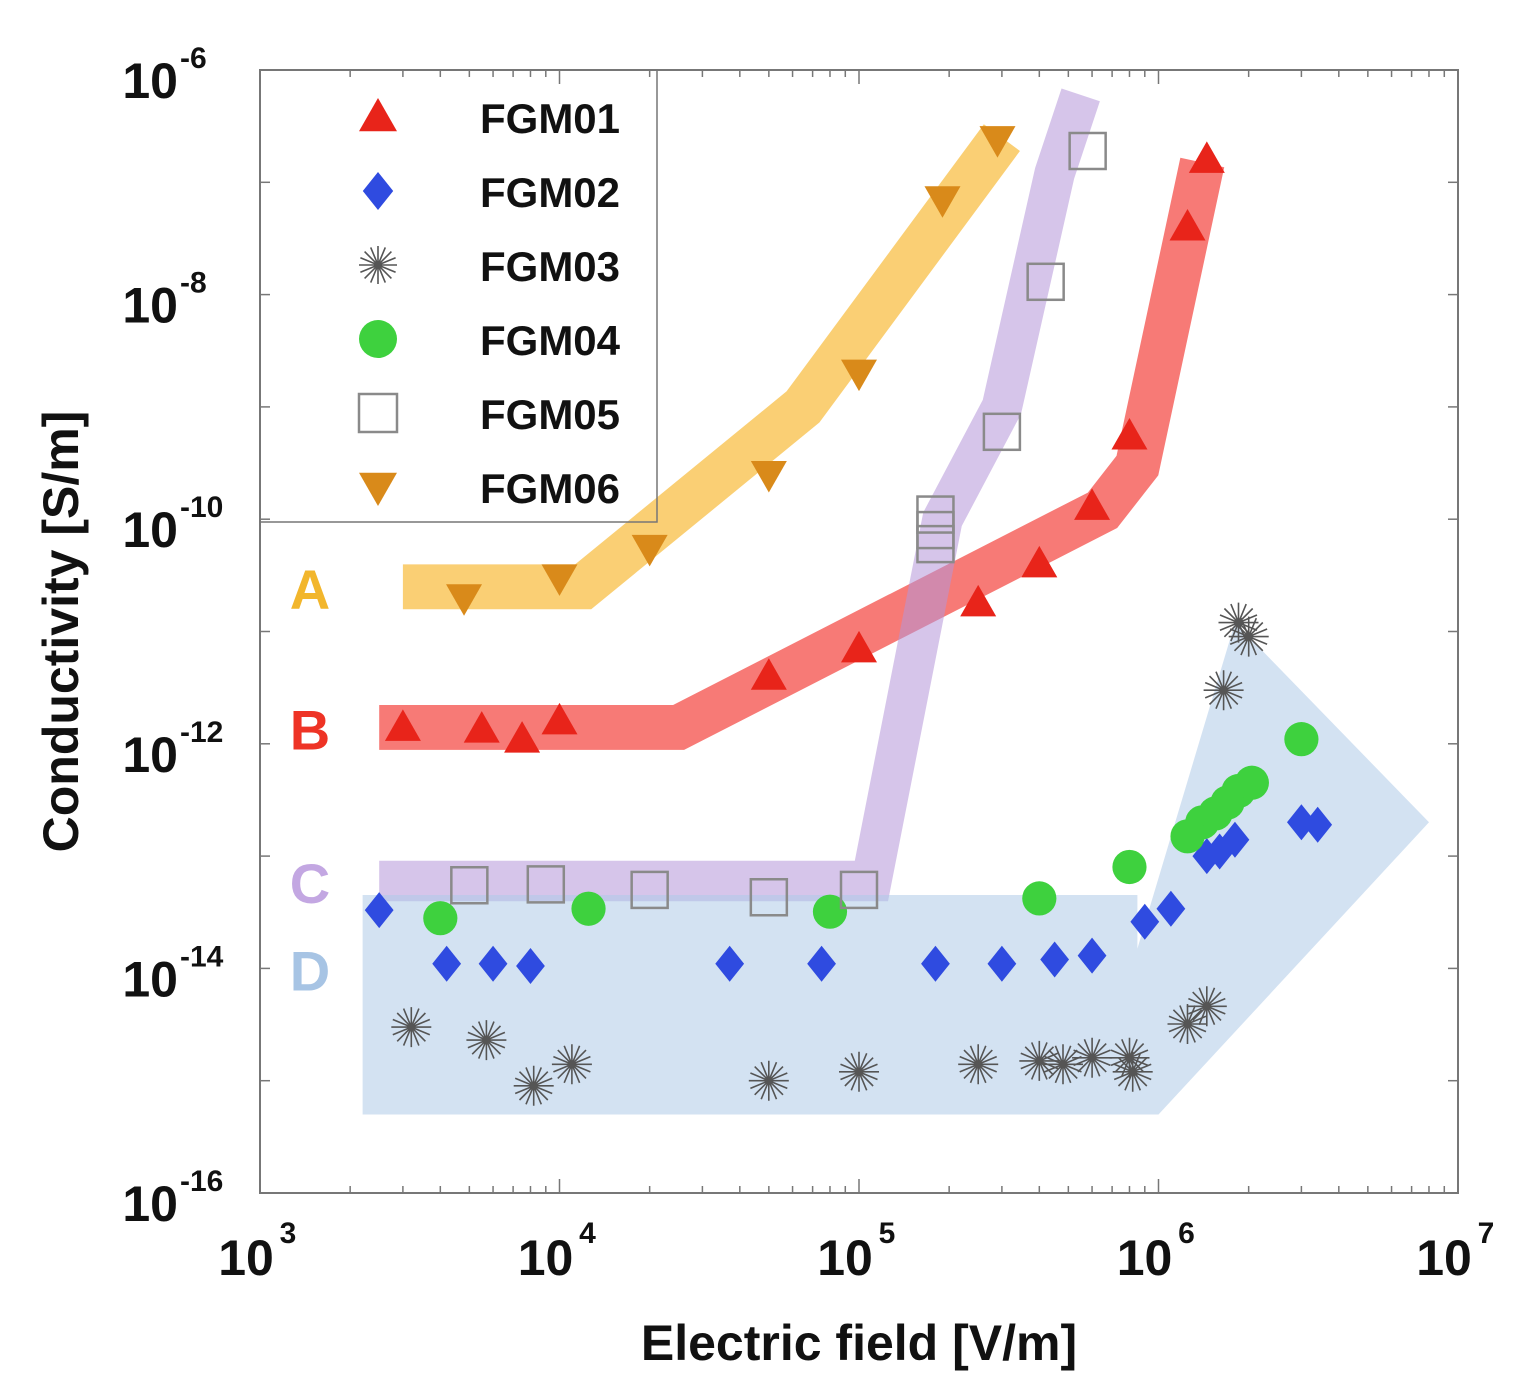 The height and width of the screenshot is (1390, 1516). Describe the element at coordinates (1486, 1233) in the screenshot. I see `x-tick-label-exponent: 7` at that location.